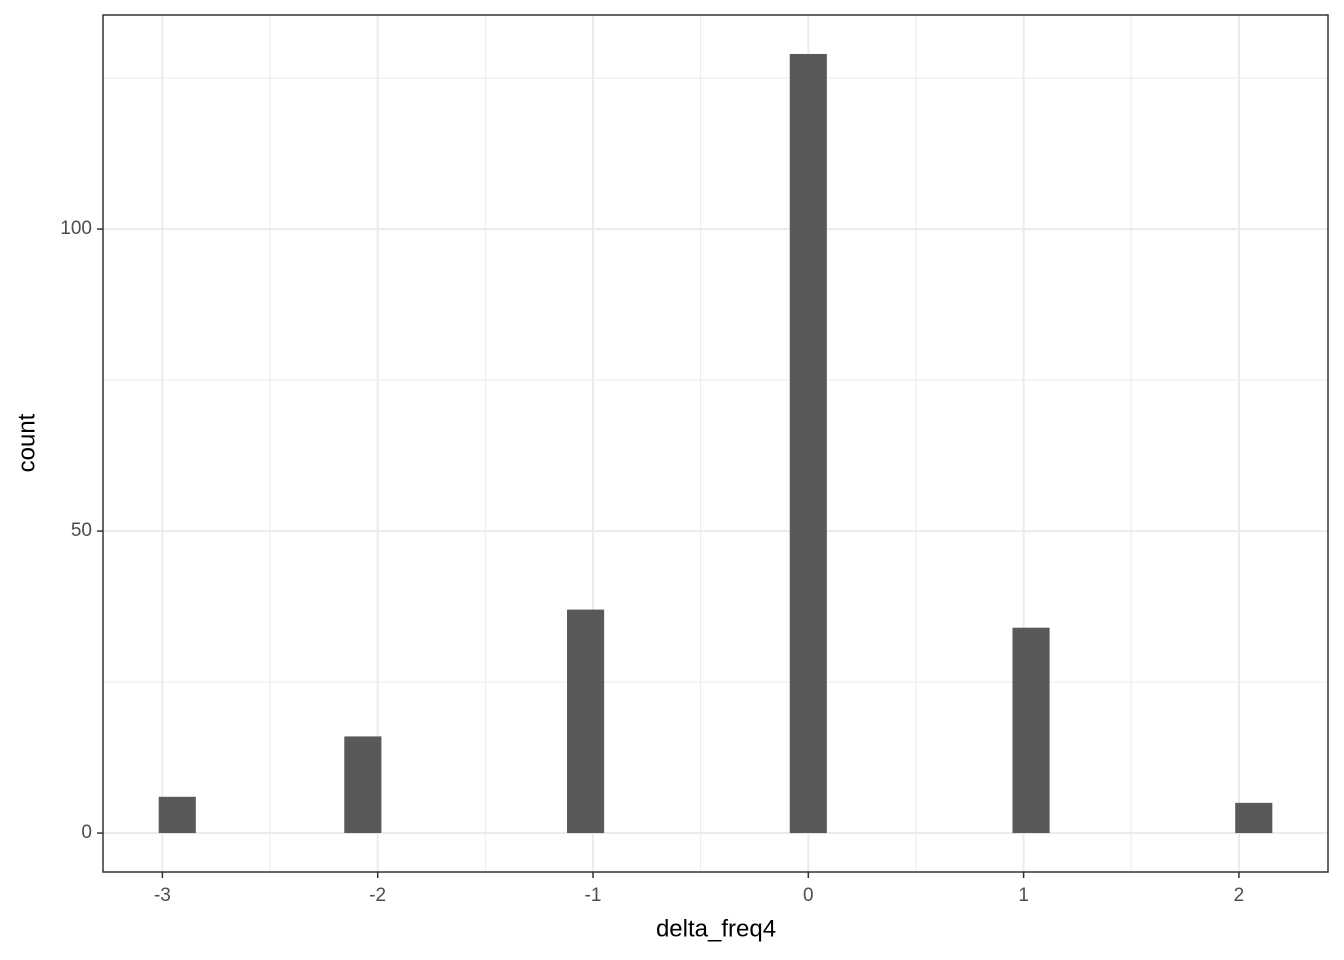 The image size is (1344, 960). Describe the element at coordinates (26, 442) in the screenshot. I see `y-axis-title: count` at that location.